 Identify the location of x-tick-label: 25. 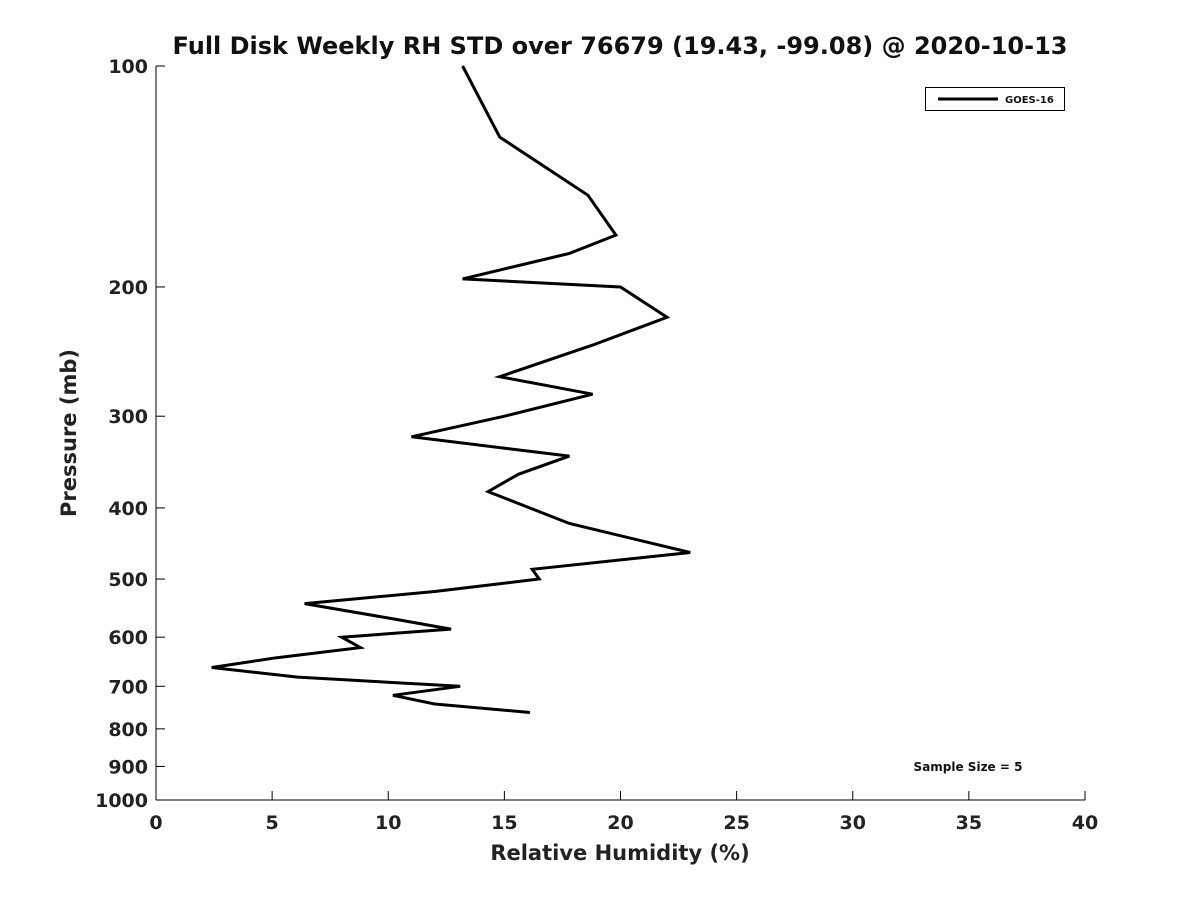
(736, 823).